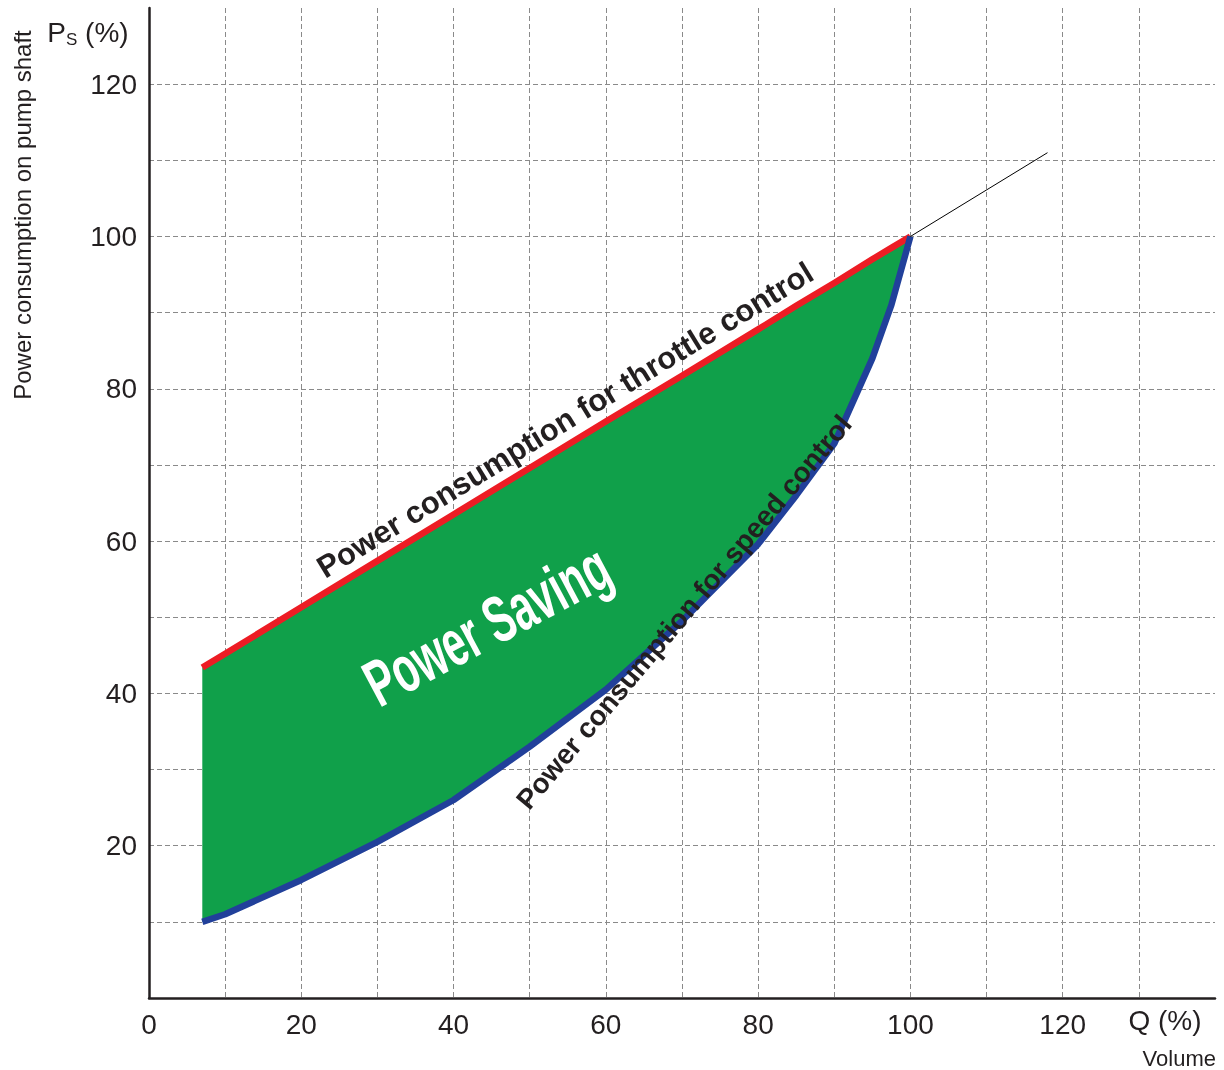 The image size is (1224, 1070). What do you see at coordinates (149, 1024) in the screenshot?
I see `x-tick-label: 0` at bounding box center [149, 1024].